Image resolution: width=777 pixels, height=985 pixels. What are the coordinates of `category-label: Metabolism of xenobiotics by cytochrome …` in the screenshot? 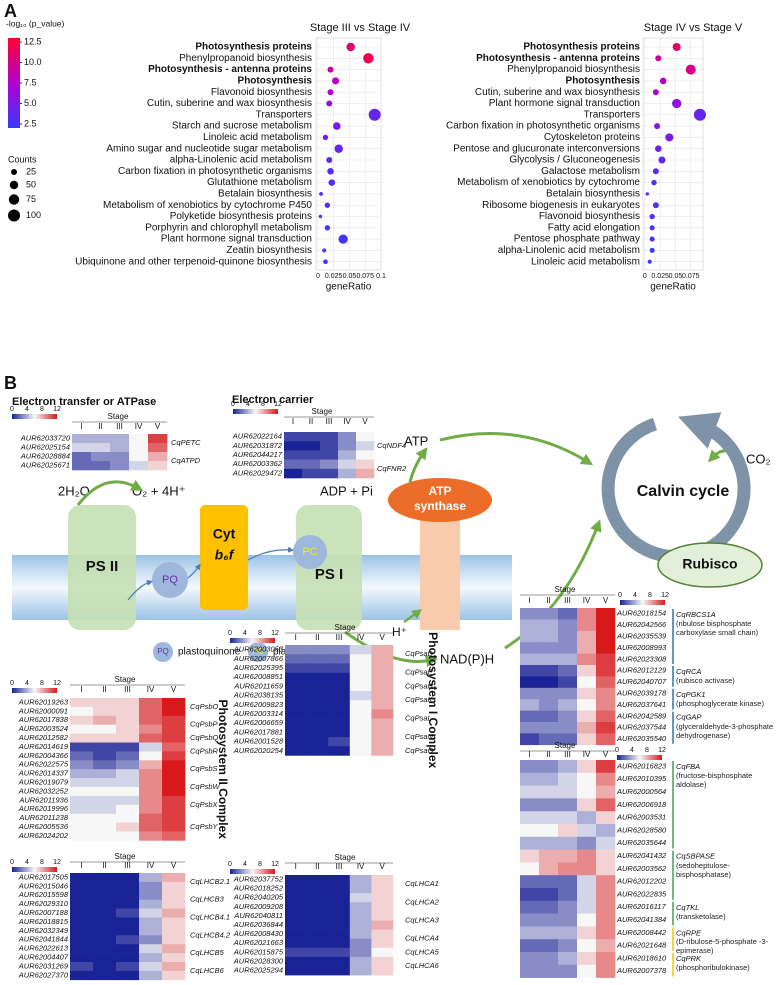 It's located at (207, 205).